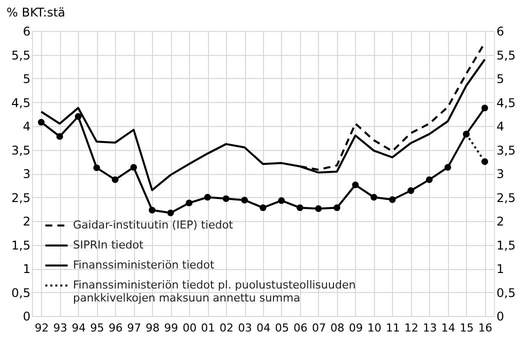  I want to click on y2-tick-label: 4,5, so click(506, 103).